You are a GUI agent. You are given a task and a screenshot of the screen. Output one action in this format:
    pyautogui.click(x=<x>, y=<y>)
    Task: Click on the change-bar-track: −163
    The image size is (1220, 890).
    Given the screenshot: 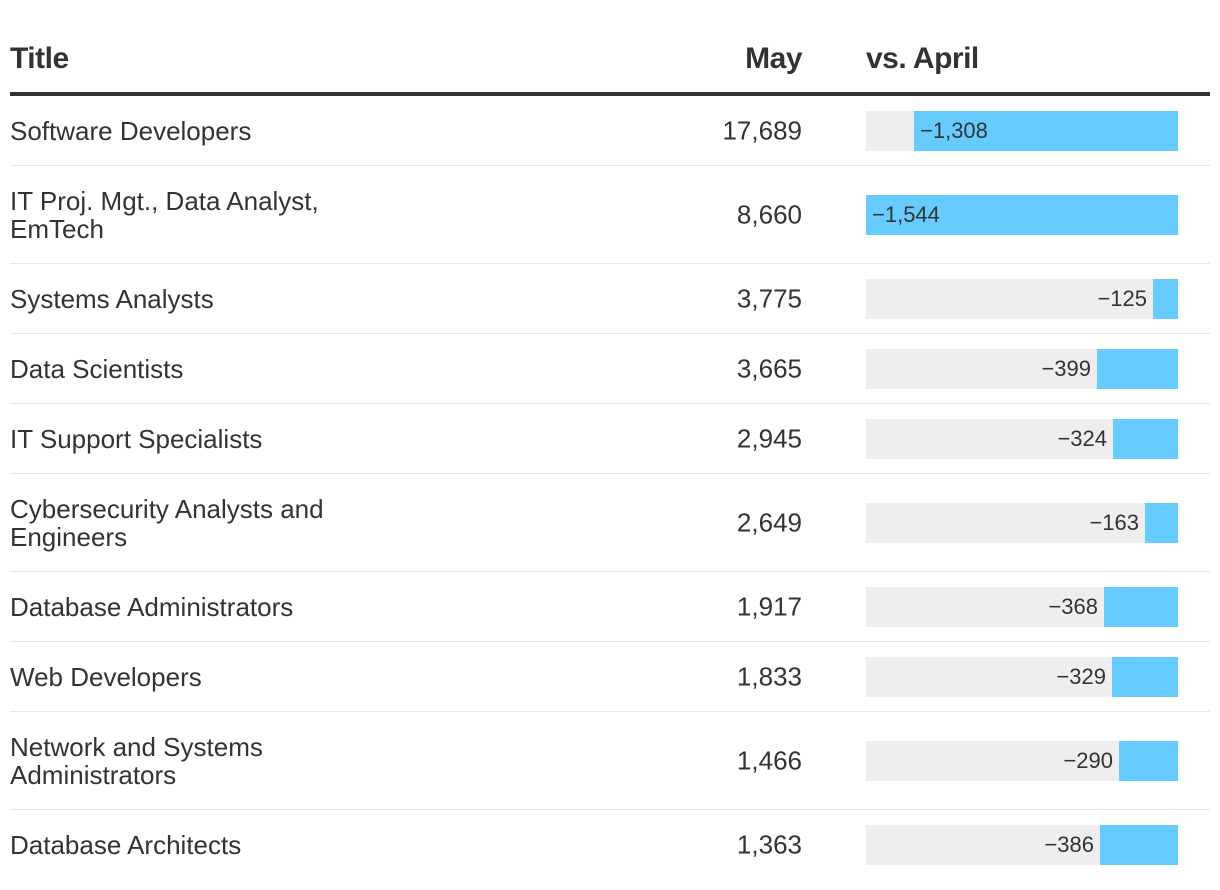 What is the action you would take?
    pyautogui.click(x=1022, y=522)
    